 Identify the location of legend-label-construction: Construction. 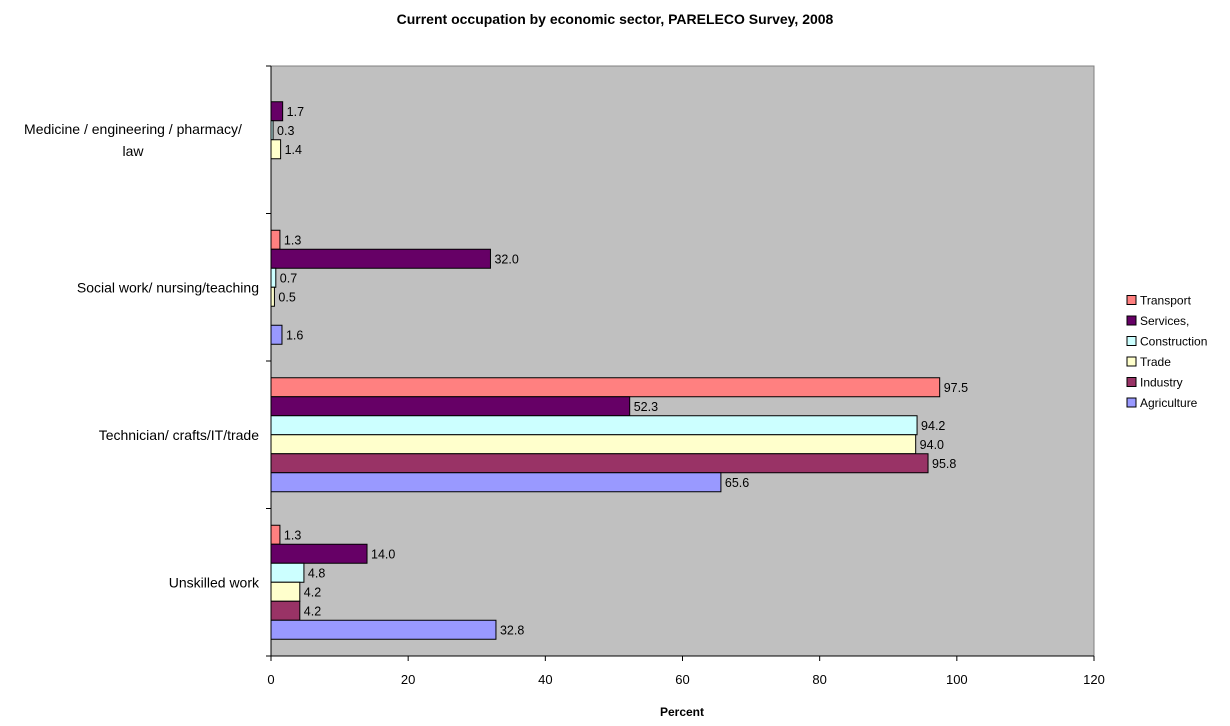
(1173, 342).